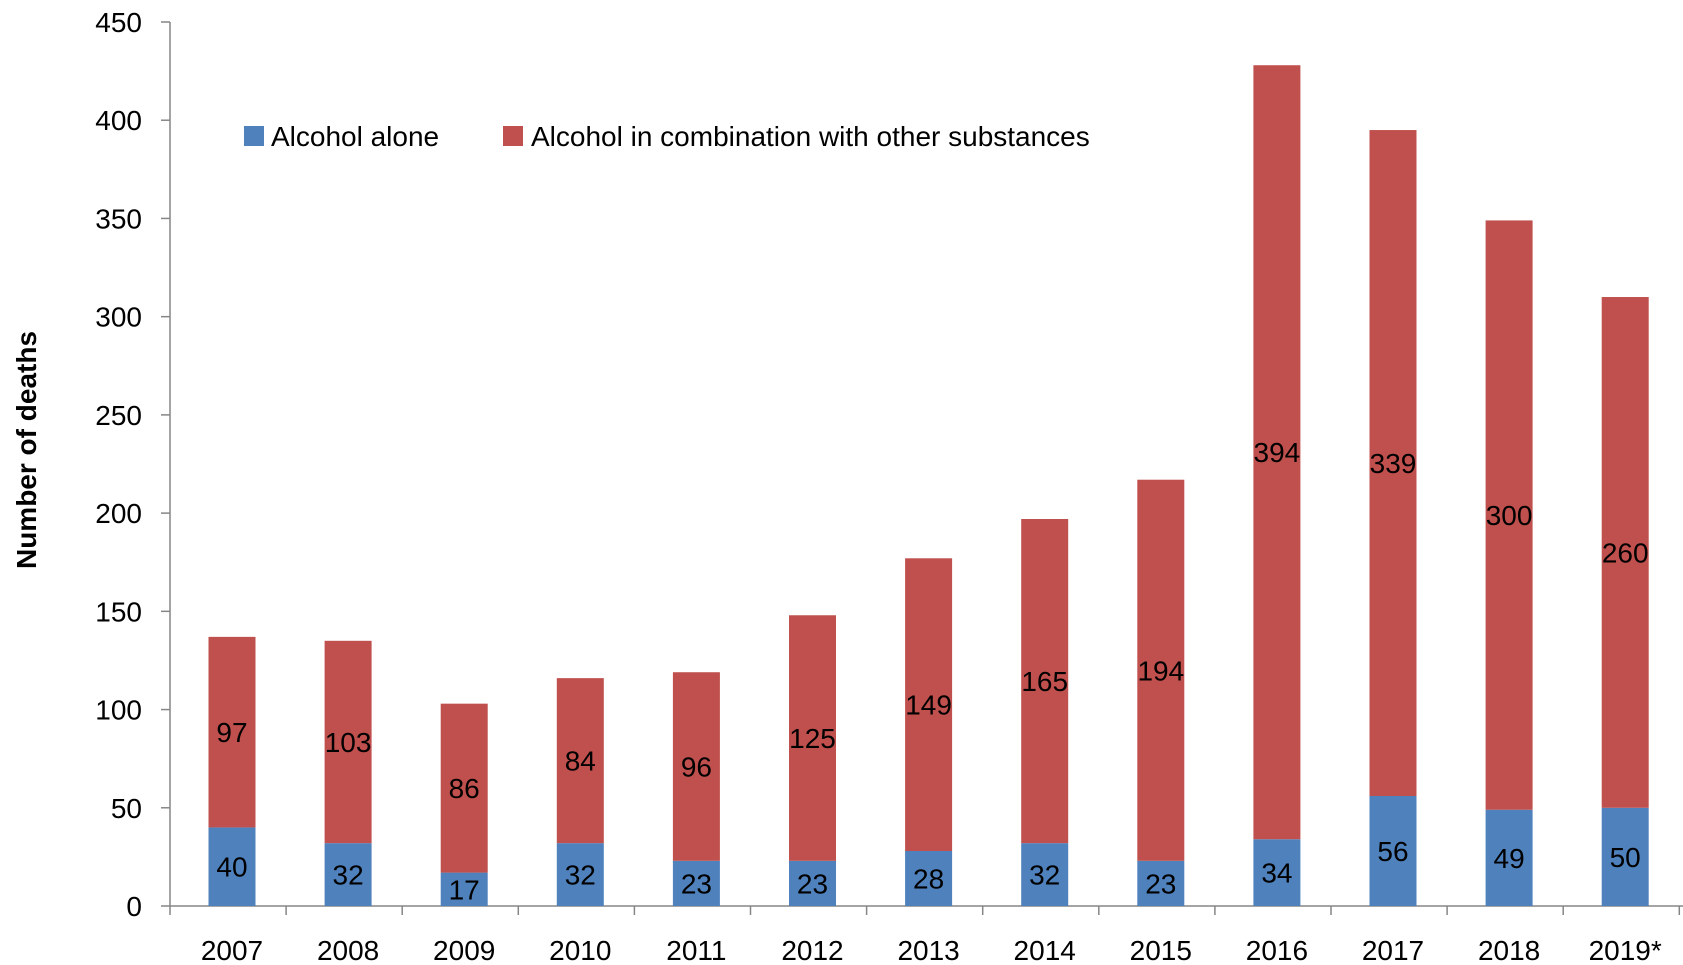 The height and width of the screenshot is (965, 1683). What do you see at coordinates (133, 464) in the screenshot?
I see `y-axis: 0 50 100 150 200 250 300 350 400 450` at bounding box center [133, 464].